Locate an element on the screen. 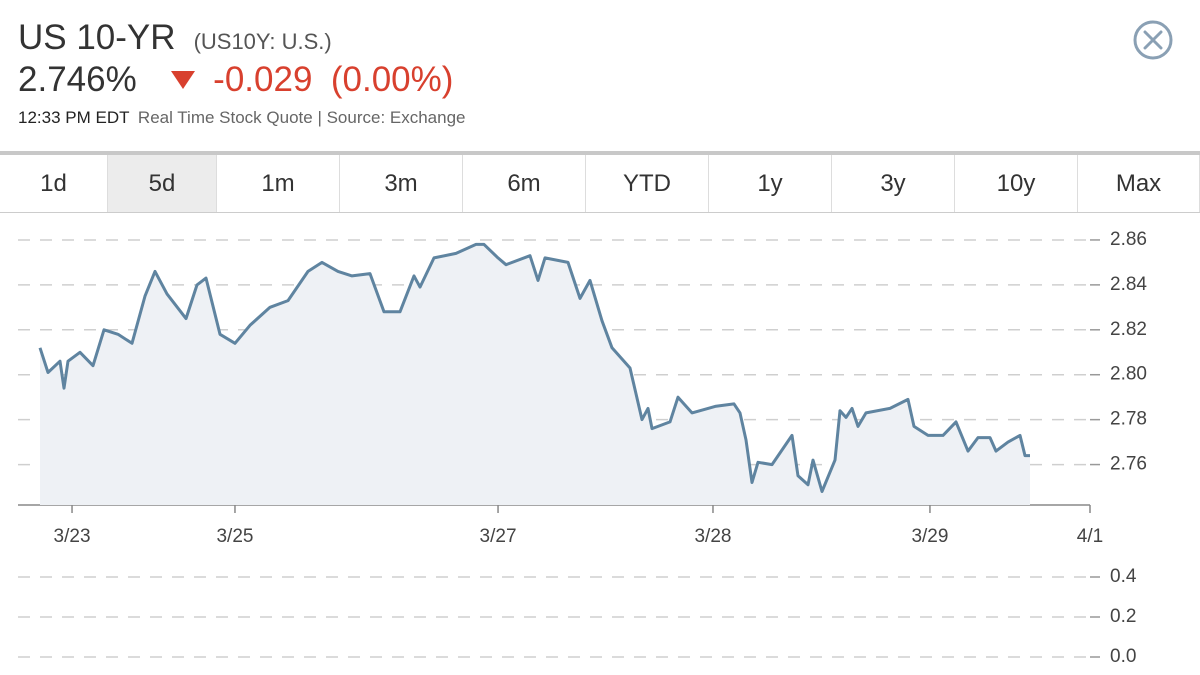 The width and height of the screenshot is (1200, 675). range-tab: 10y is located at coordinates (1016, 183).